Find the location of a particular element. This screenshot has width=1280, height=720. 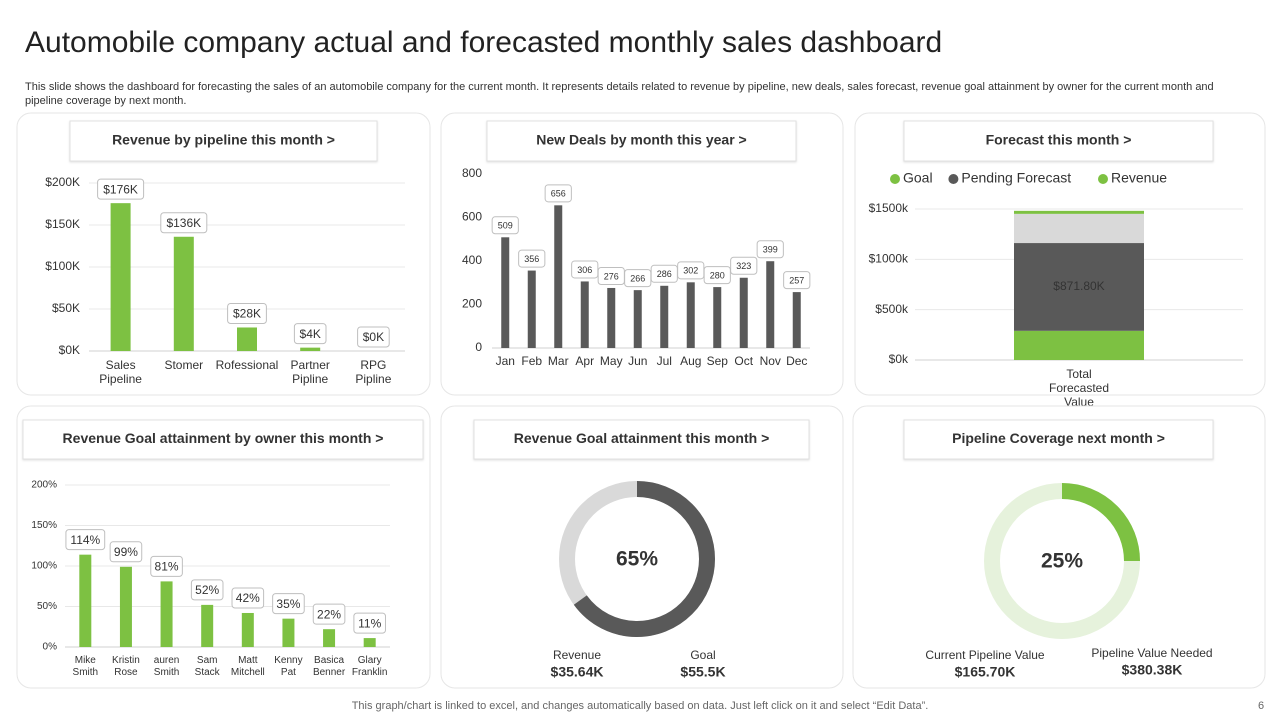

x-tick-label: Mar is located at coordinates (558, 361).